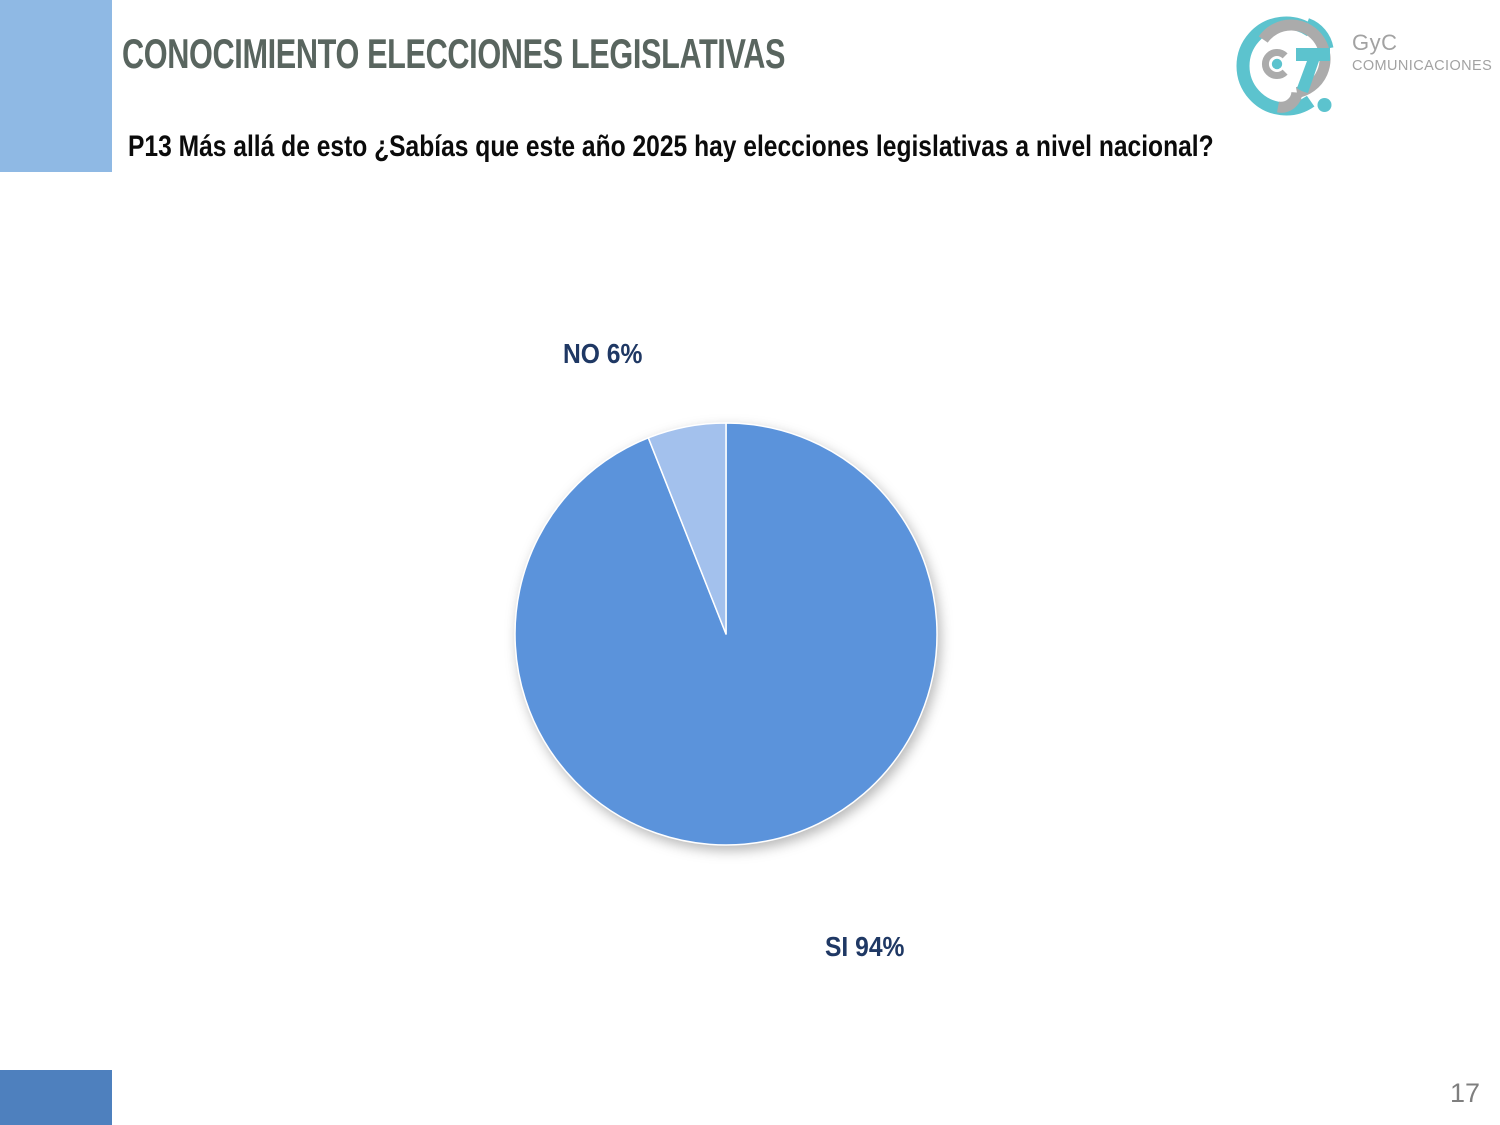  I want to click on pie-slice-no, so click(687, 528).